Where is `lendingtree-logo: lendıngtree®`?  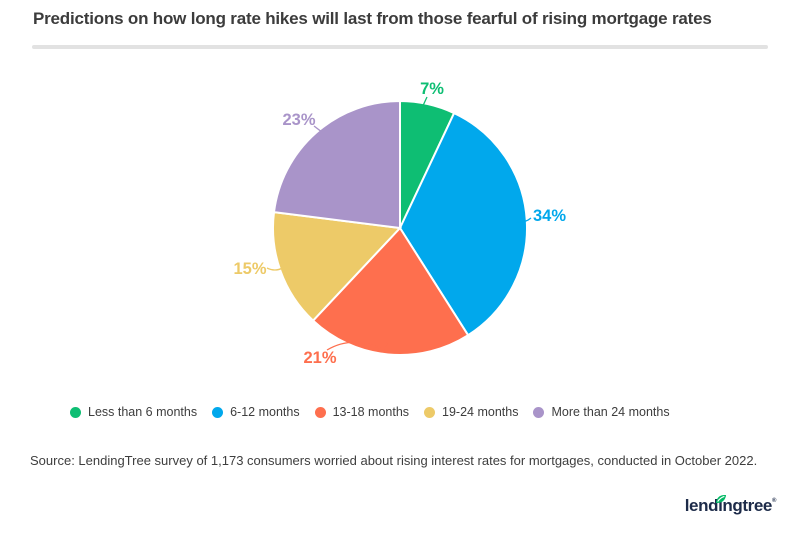 lendingtree-logo: lendıngtree® is located at coordinates (730, 505).